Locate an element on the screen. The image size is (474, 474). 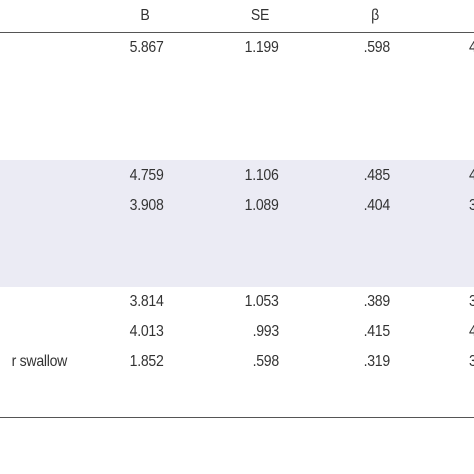
cell: 5.867 is located at coordinates (147, 47).